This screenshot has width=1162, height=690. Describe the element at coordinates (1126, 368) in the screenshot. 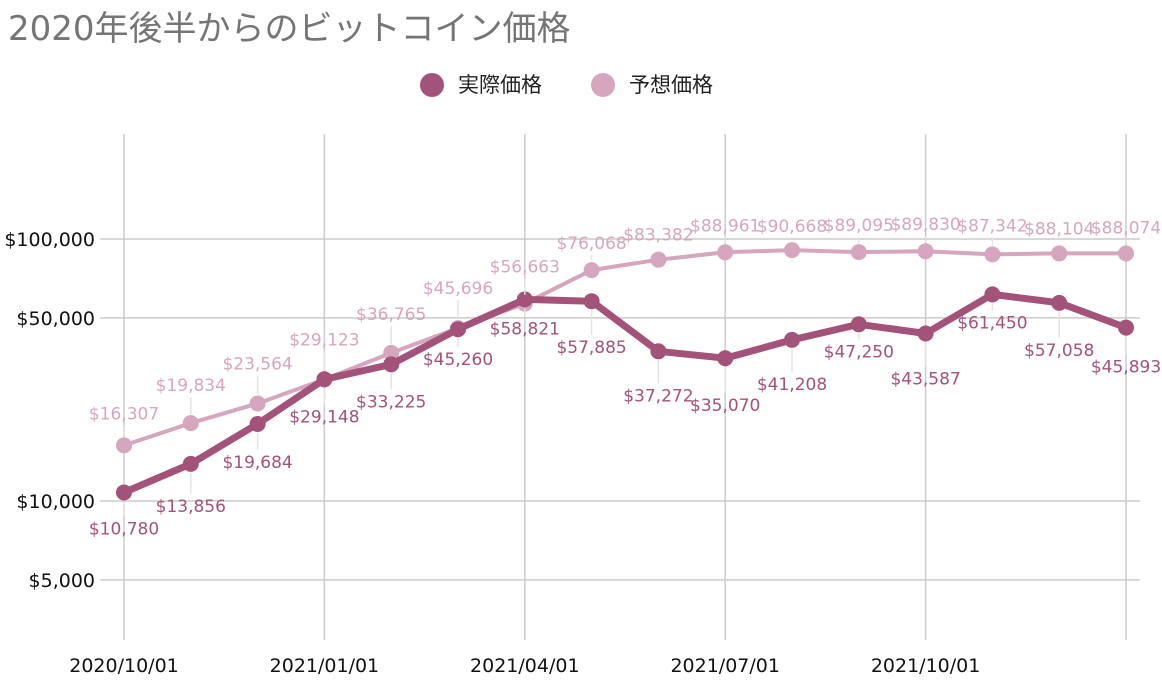

I see `data-label-actual: $45,893` at that location.